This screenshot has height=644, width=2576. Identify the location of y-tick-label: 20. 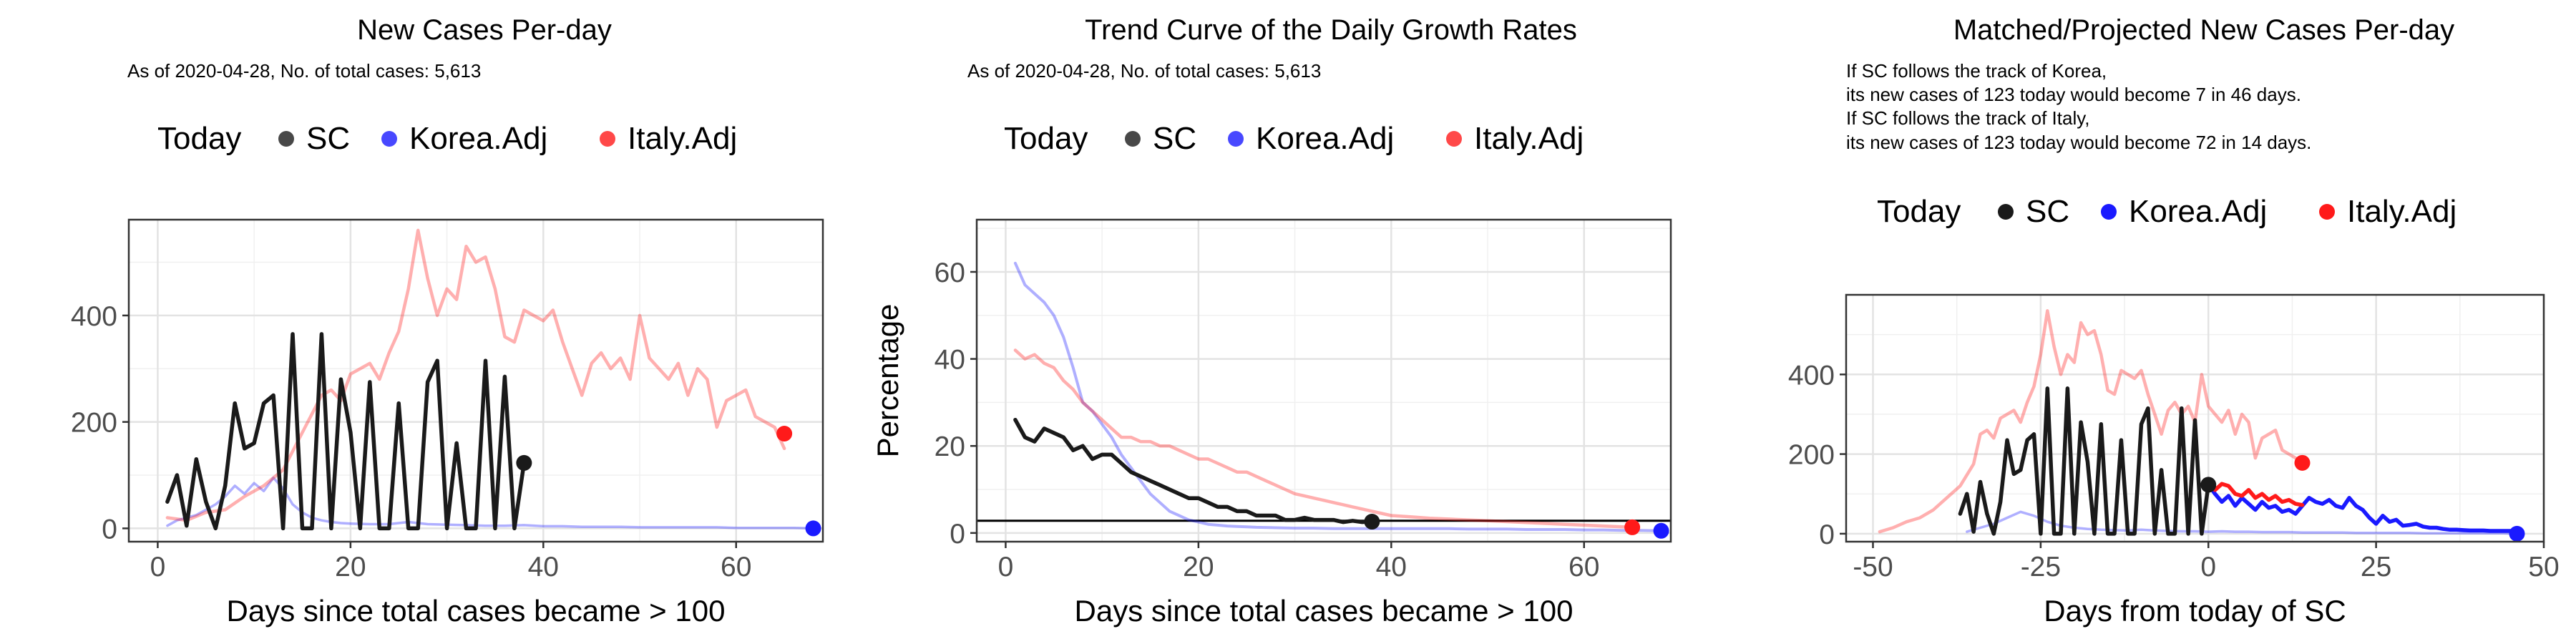
(950, 446).